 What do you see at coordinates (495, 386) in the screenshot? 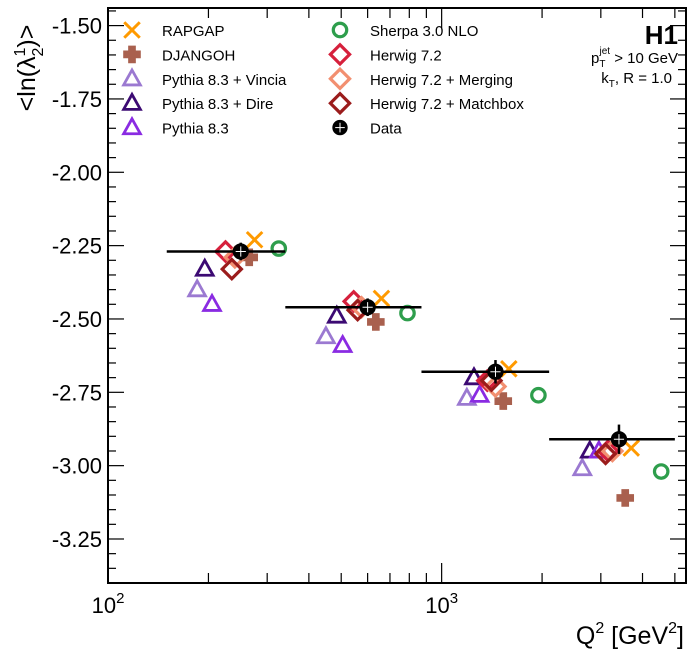
I see `point-herwig-7-2-merging` at bounding box center [495, 386].